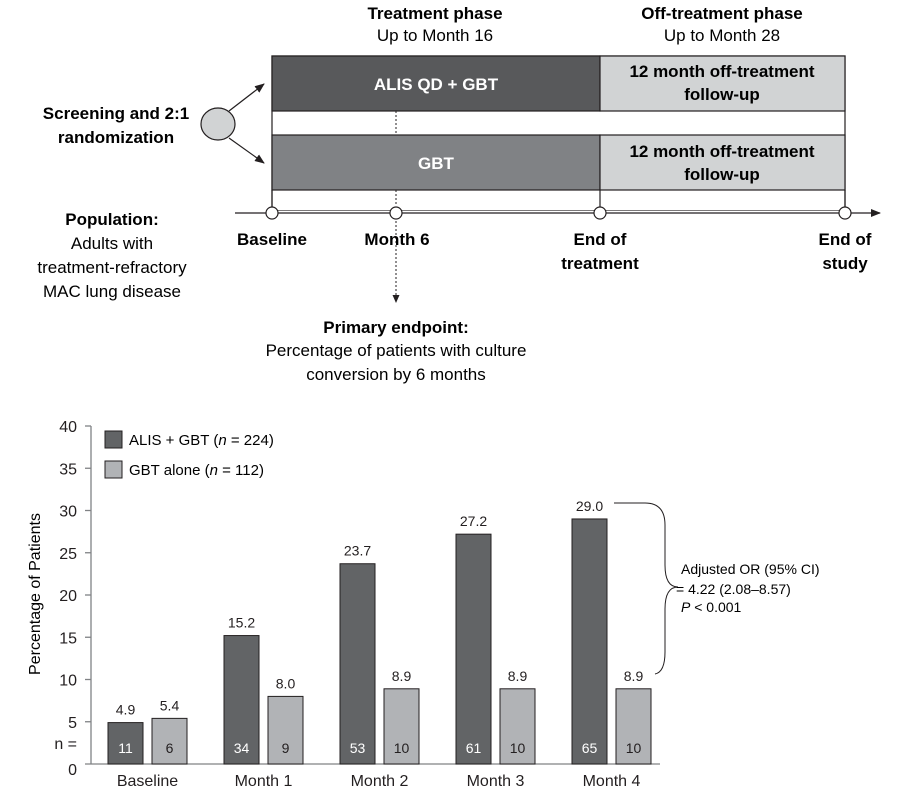  What do you see at coordinates (68, 469) in the screenshot?
I see `y-tick-label: 35` at bounding box center [68, 469].